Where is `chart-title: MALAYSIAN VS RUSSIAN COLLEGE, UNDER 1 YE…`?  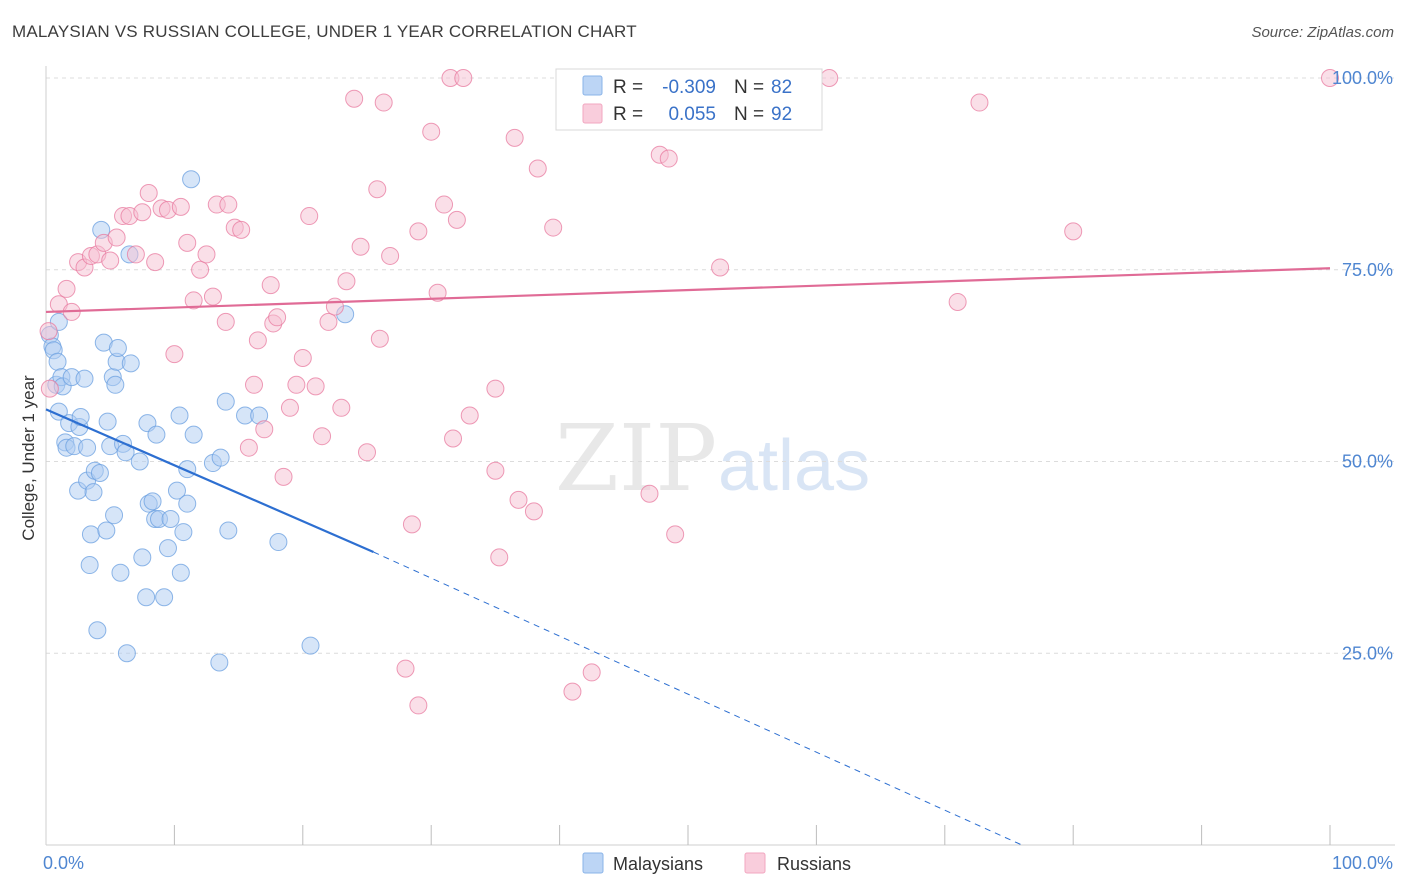 chart-title: MALAYSIAN VS RUSSIAN COLLEGE, UNDER 1 YE… is located at coordinates (324, 31).